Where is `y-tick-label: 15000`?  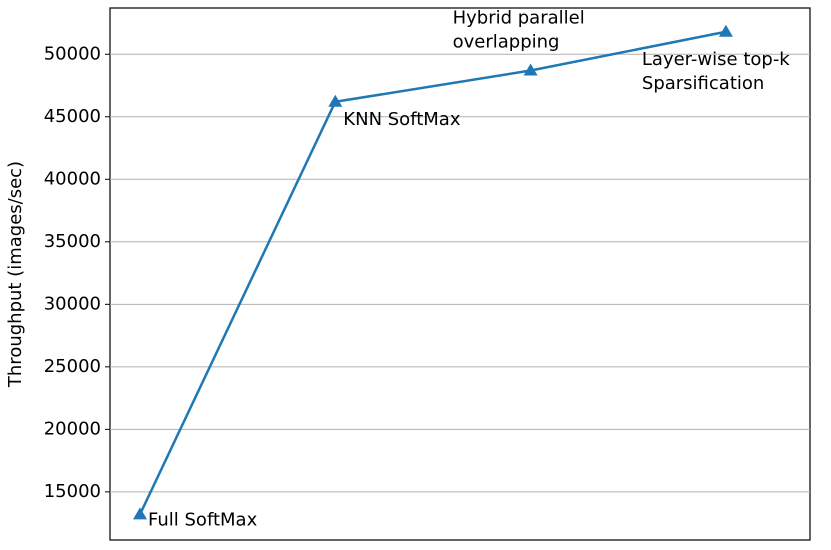 y-tick-label: 15000 is located at coordinates (72, 491).